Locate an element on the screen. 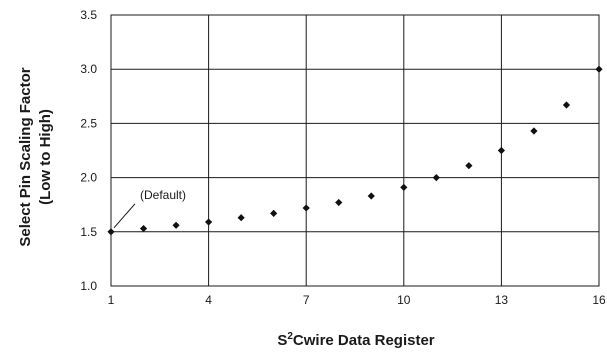 This screenshot has height=354, width=607. y-tick-label: 3.0 is located at coordinates (88, 69).